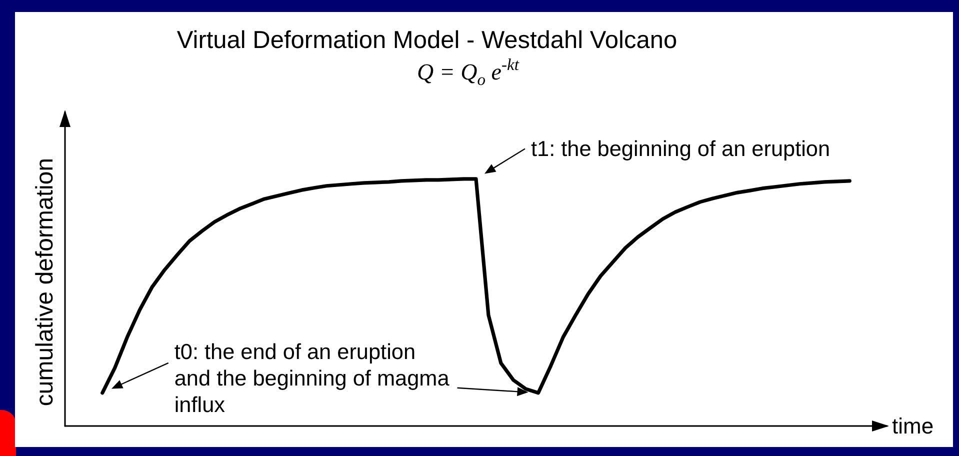  I want to click on x-axis-title: time, so click(913, 426).